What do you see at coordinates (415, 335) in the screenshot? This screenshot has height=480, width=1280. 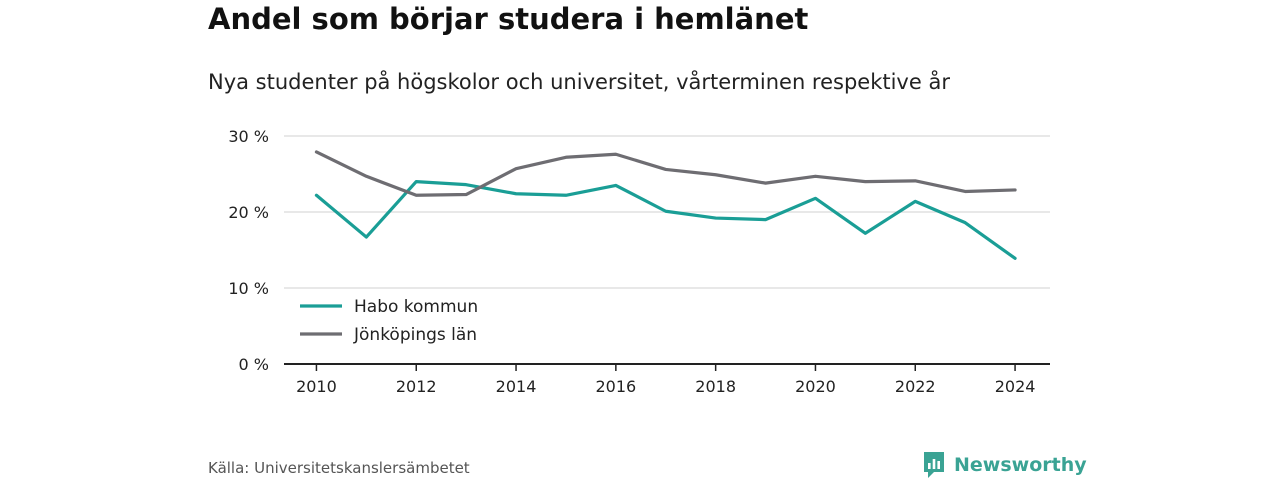 I see `legend-label: Jönköpings län` at bounding box center [415, 335].